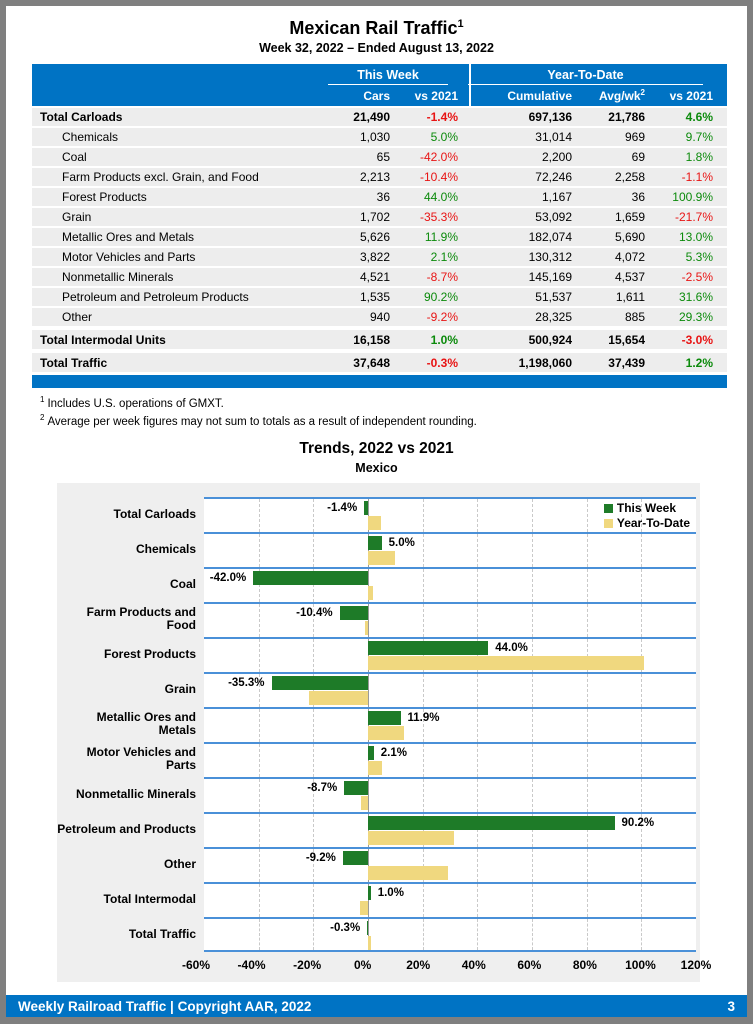 Image resolution: width=753 pixels, height=1024 pixels. Describe the element at coordinates (376, 26) in the screenshot. I see `page-title: Mexican Rail Traffic1` at that location.